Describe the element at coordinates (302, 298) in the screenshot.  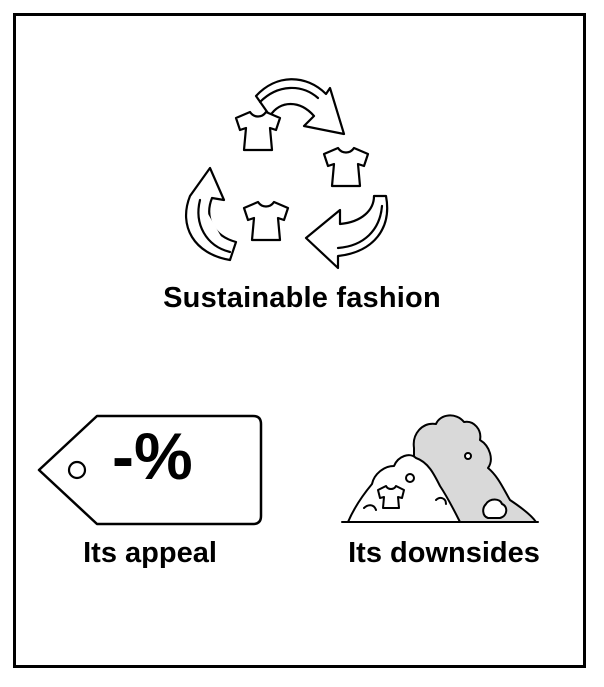
I see `page-title: Sustainable fashion` at that location.